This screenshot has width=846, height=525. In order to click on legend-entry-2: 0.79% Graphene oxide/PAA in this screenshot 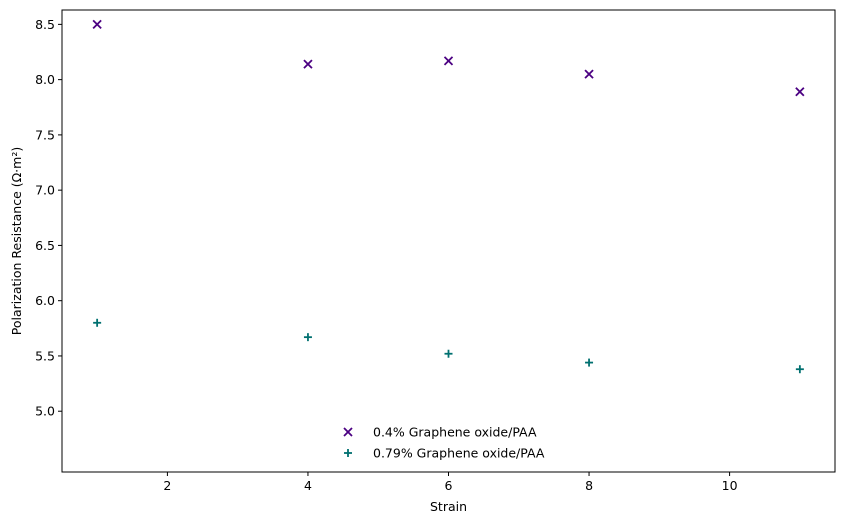, I will do `click(459, 453)`.